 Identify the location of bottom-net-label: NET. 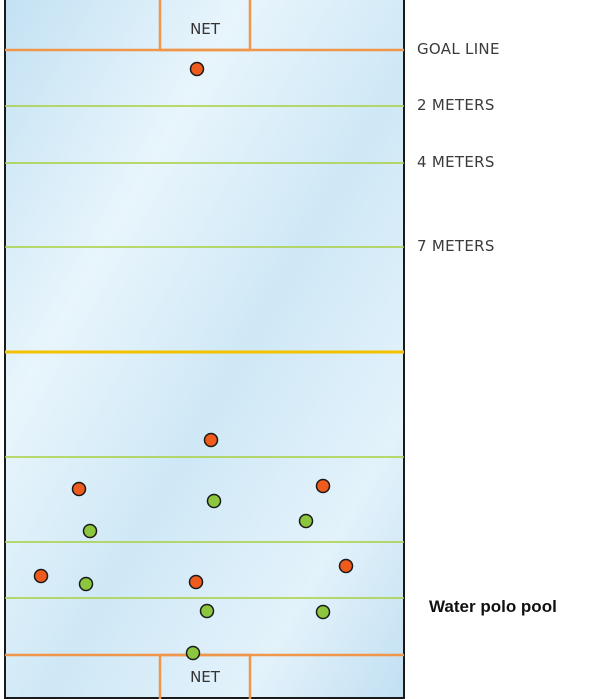
(205, 677).